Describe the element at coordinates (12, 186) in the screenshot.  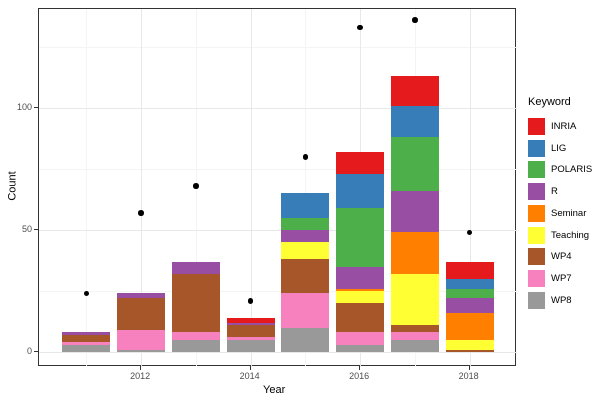
I see `y-axis-title: Count` at that location.